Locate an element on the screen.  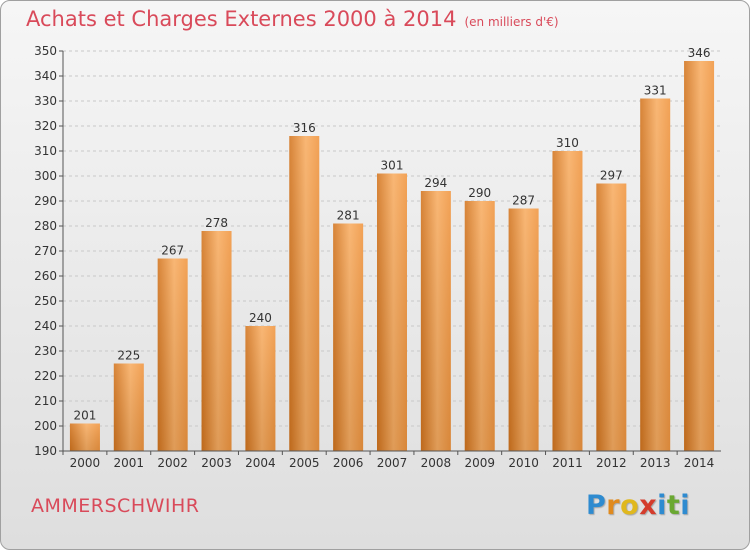
x-tick-label: 2003 is located at coordinates (216, 463).